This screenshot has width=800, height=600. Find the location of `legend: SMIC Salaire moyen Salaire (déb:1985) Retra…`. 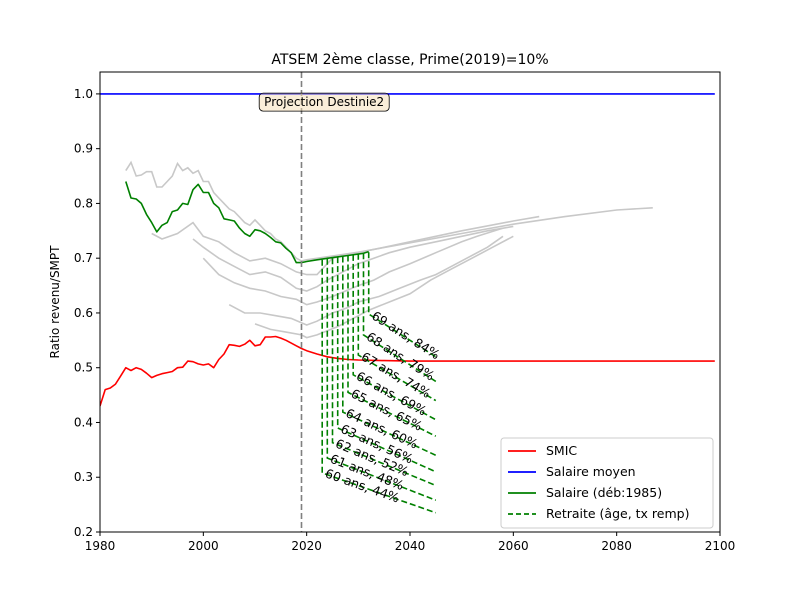

legend: SMIC Salaire moyen Salaire (déb:1985) Retra… is located at coordinates (607, 483).